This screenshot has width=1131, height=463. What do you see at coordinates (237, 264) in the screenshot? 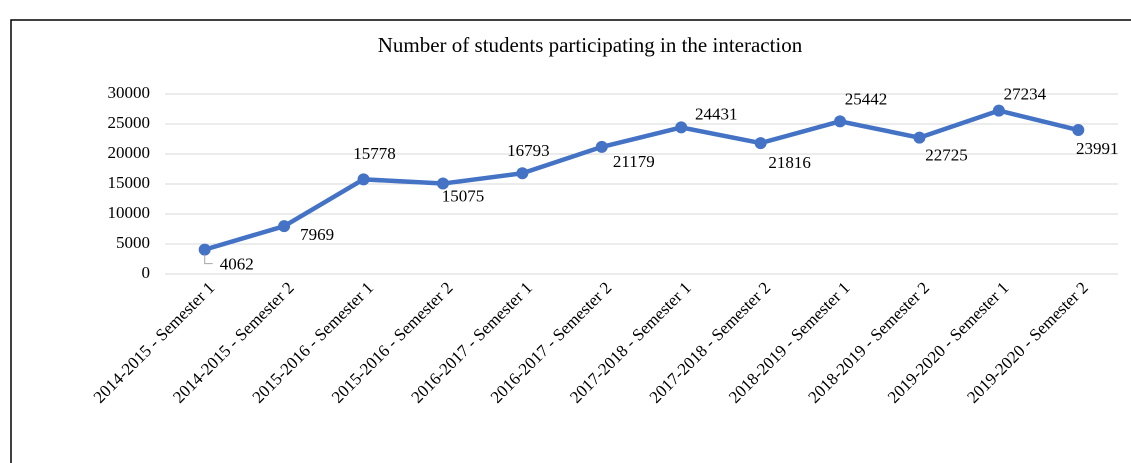
I see `data-label: 4062` at bounding box center [237, 264].